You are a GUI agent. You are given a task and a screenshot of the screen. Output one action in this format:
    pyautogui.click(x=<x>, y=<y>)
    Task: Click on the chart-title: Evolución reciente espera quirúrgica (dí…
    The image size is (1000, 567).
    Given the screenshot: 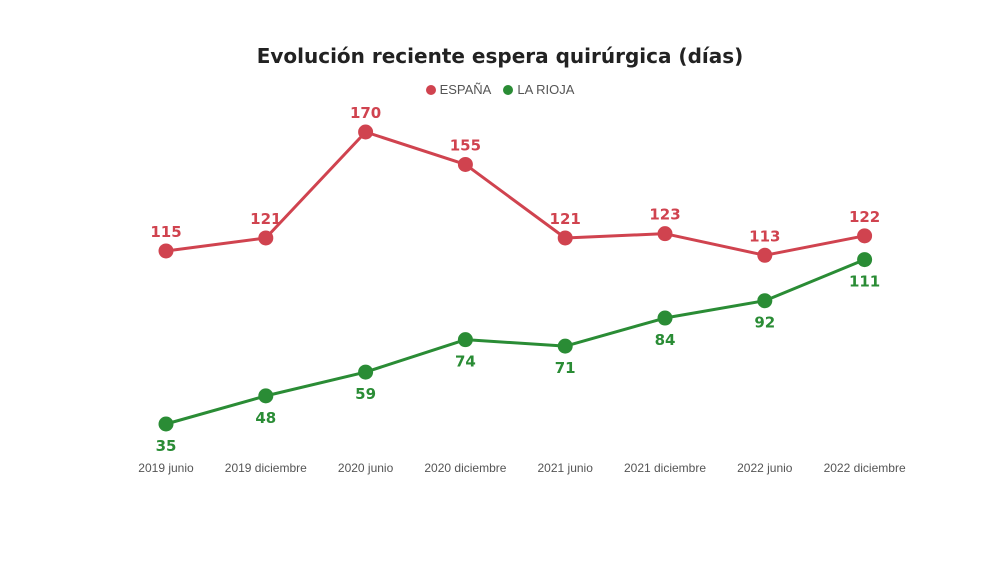 What is the action you would take?
    pyautogui.click(x=500, y=56)
    